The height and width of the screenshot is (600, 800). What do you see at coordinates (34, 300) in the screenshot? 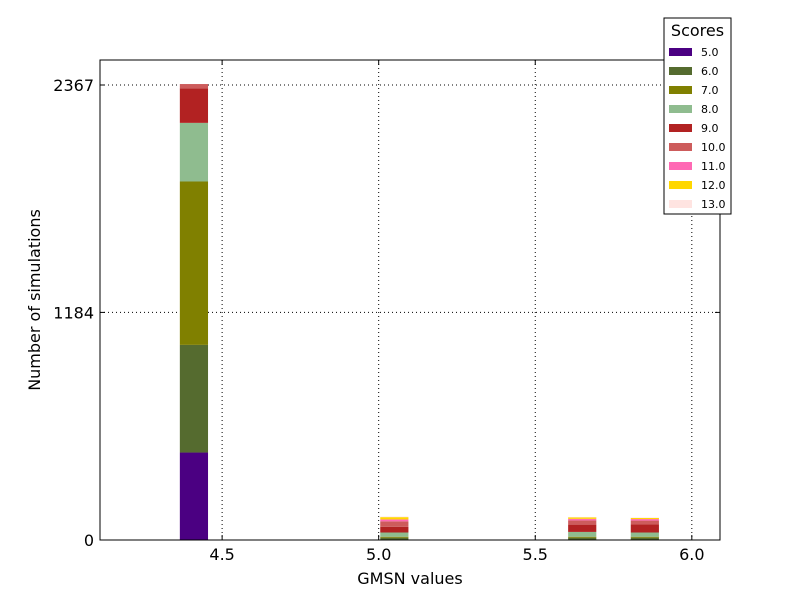
I see `y-axis-label: Number of simulations` at bounding box center [34, 300].